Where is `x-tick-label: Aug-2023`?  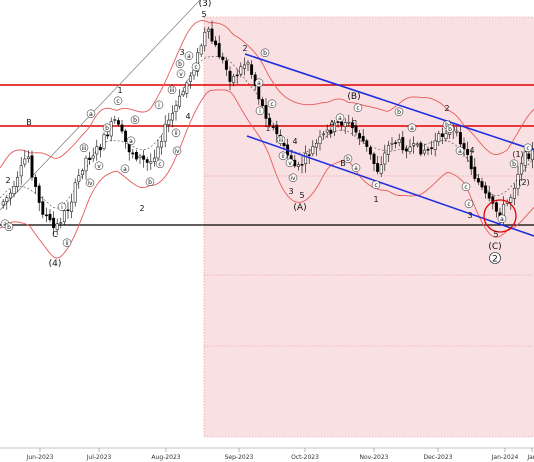
x-tick-label: Aug-2023 is located at coordinates (165, 457).